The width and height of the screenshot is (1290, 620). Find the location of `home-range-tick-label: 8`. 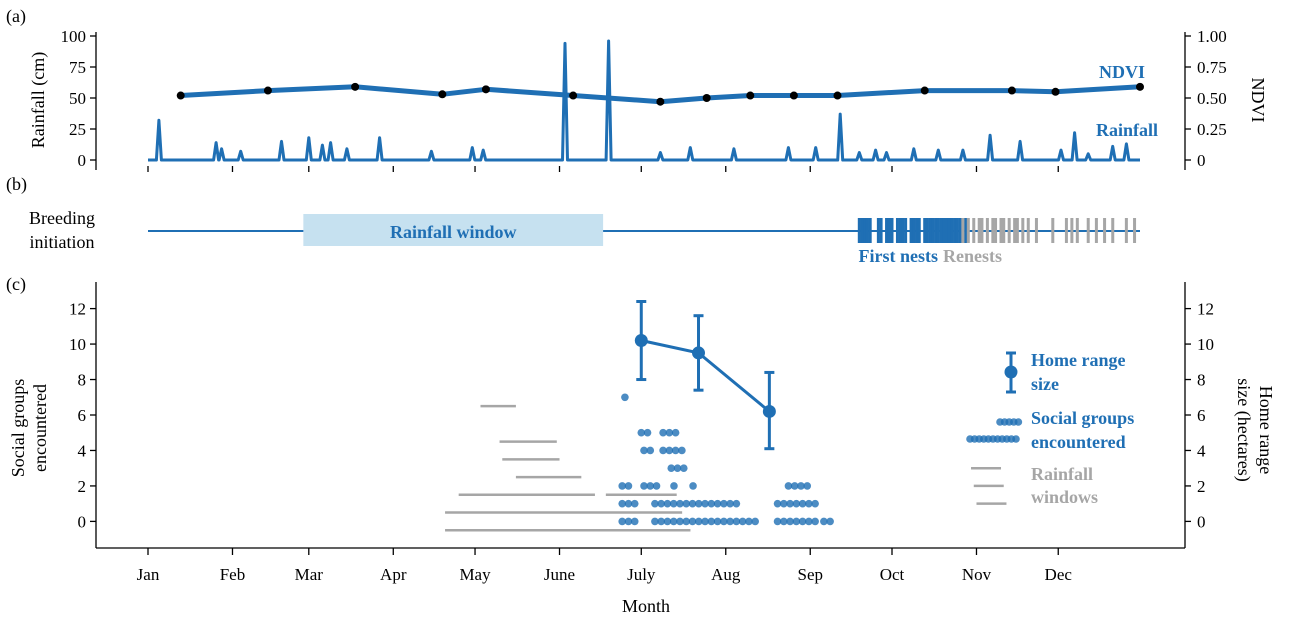

home-range-tick-label: 8 is located at coordinates (1201, 380).